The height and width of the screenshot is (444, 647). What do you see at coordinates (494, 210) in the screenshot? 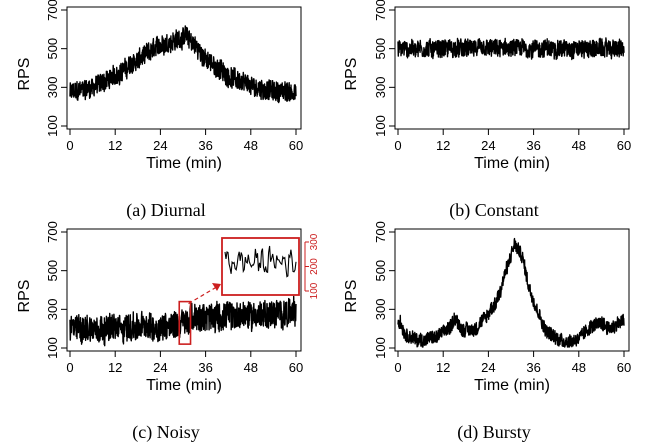
I see `panel-caption: (b) Constant` at bounding box center [494, 210].